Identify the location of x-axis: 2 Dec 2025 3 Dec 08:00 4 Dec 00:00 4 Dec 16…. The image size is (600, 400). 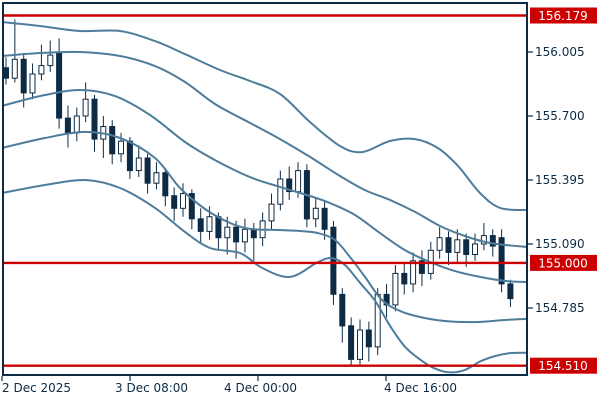
(229, 385).